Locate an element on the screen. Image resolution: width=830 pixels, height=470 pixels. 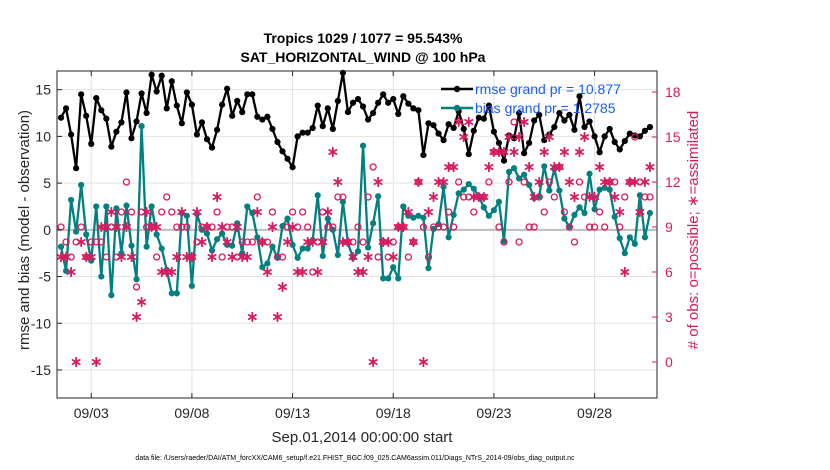
y-tick-label-1: 10 is located at coordinates (43, 136).